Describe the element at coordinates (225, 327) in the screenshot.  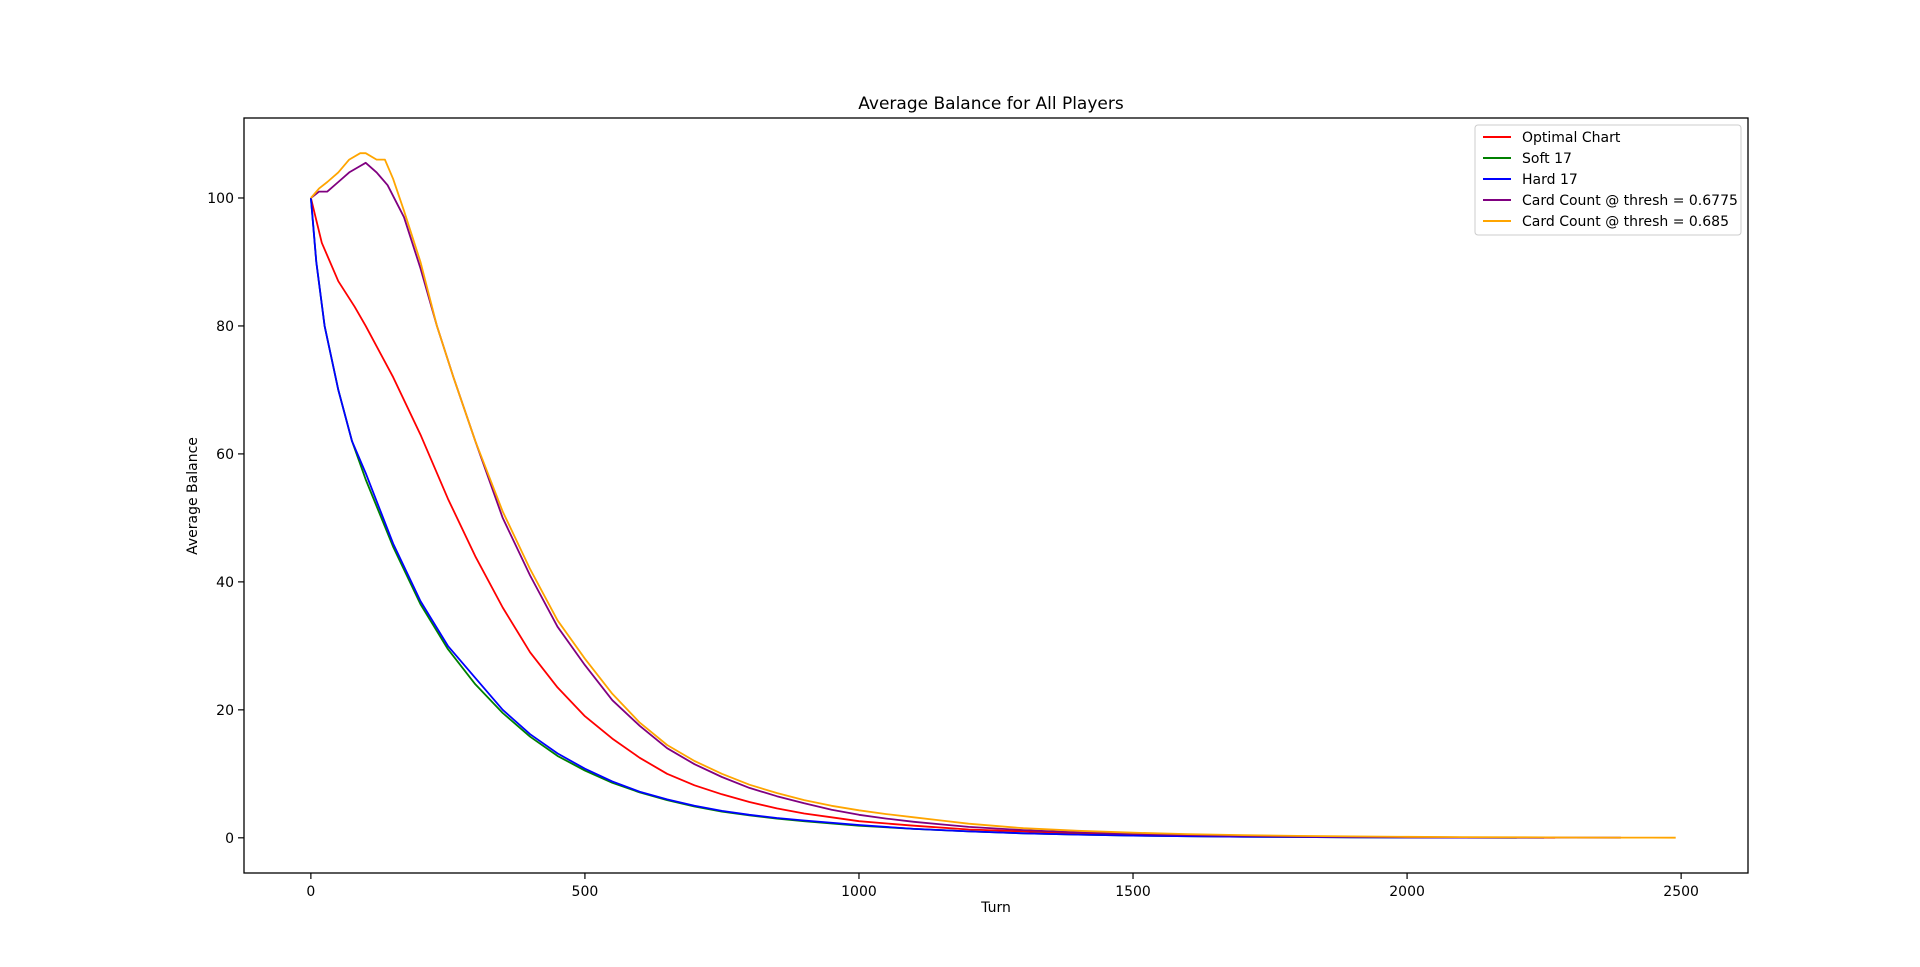
I see `y-tick-label: 80` at that location.